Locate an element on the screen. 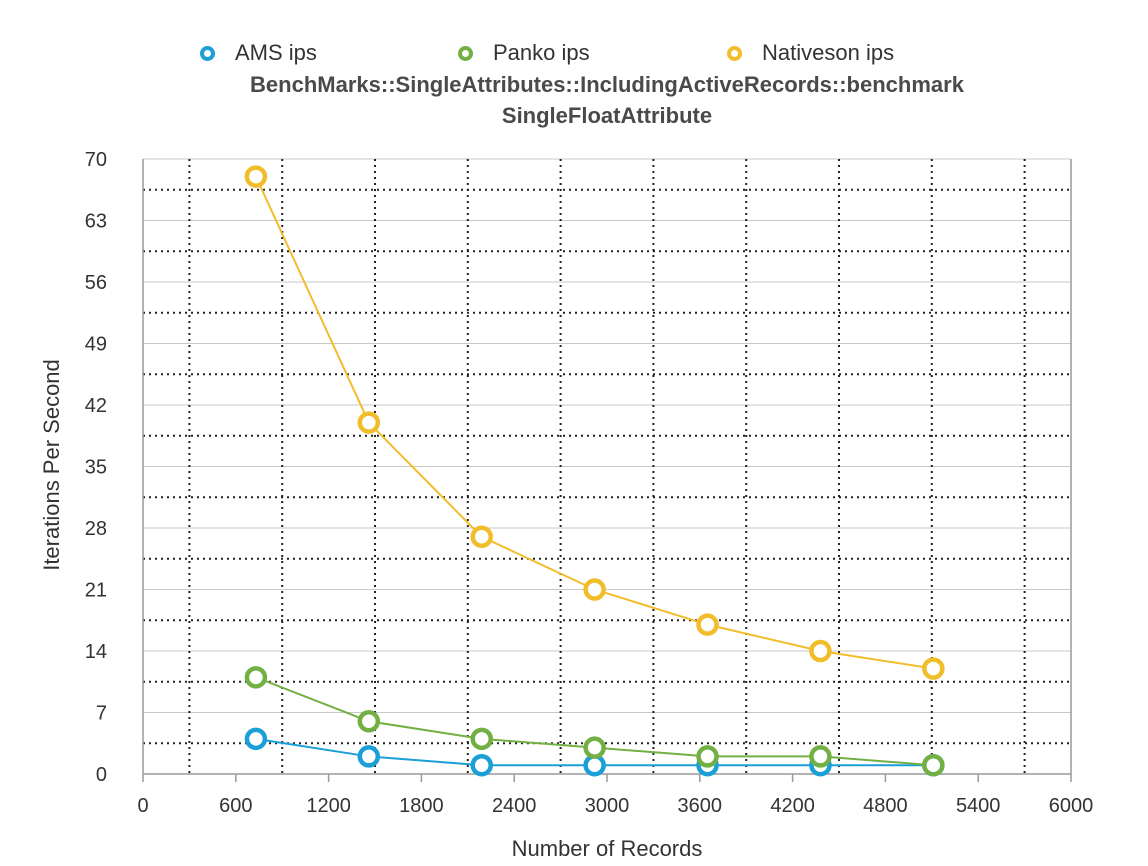 Image resolution: width=1148 pixels, height=866 pixels. y-tick-label-5: 35 is located at coordinates (96, 468).